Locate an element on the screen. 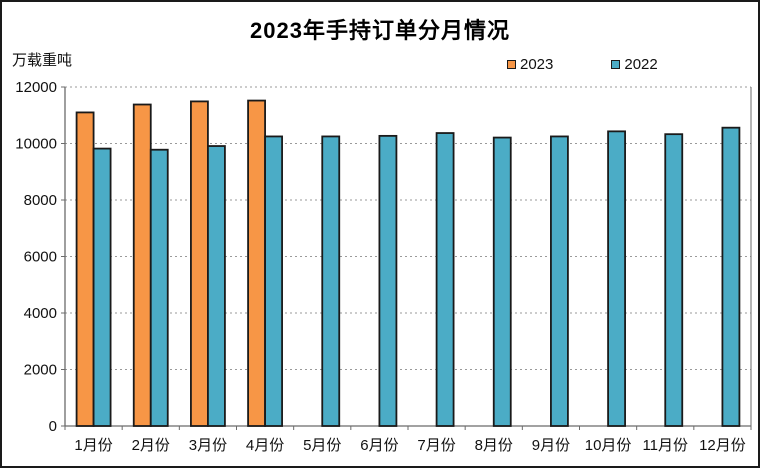 This screenshot has width=760, height=468. x-tick-label-10月份: 10月份 is located at coordinates (608, 445).